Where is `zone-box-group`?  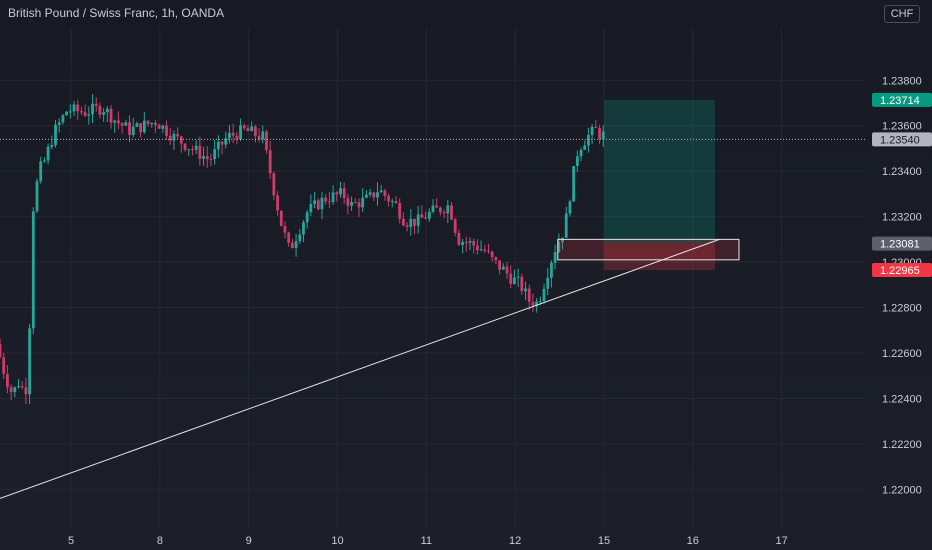
zone-box-group is located at coordinates (648, 249).